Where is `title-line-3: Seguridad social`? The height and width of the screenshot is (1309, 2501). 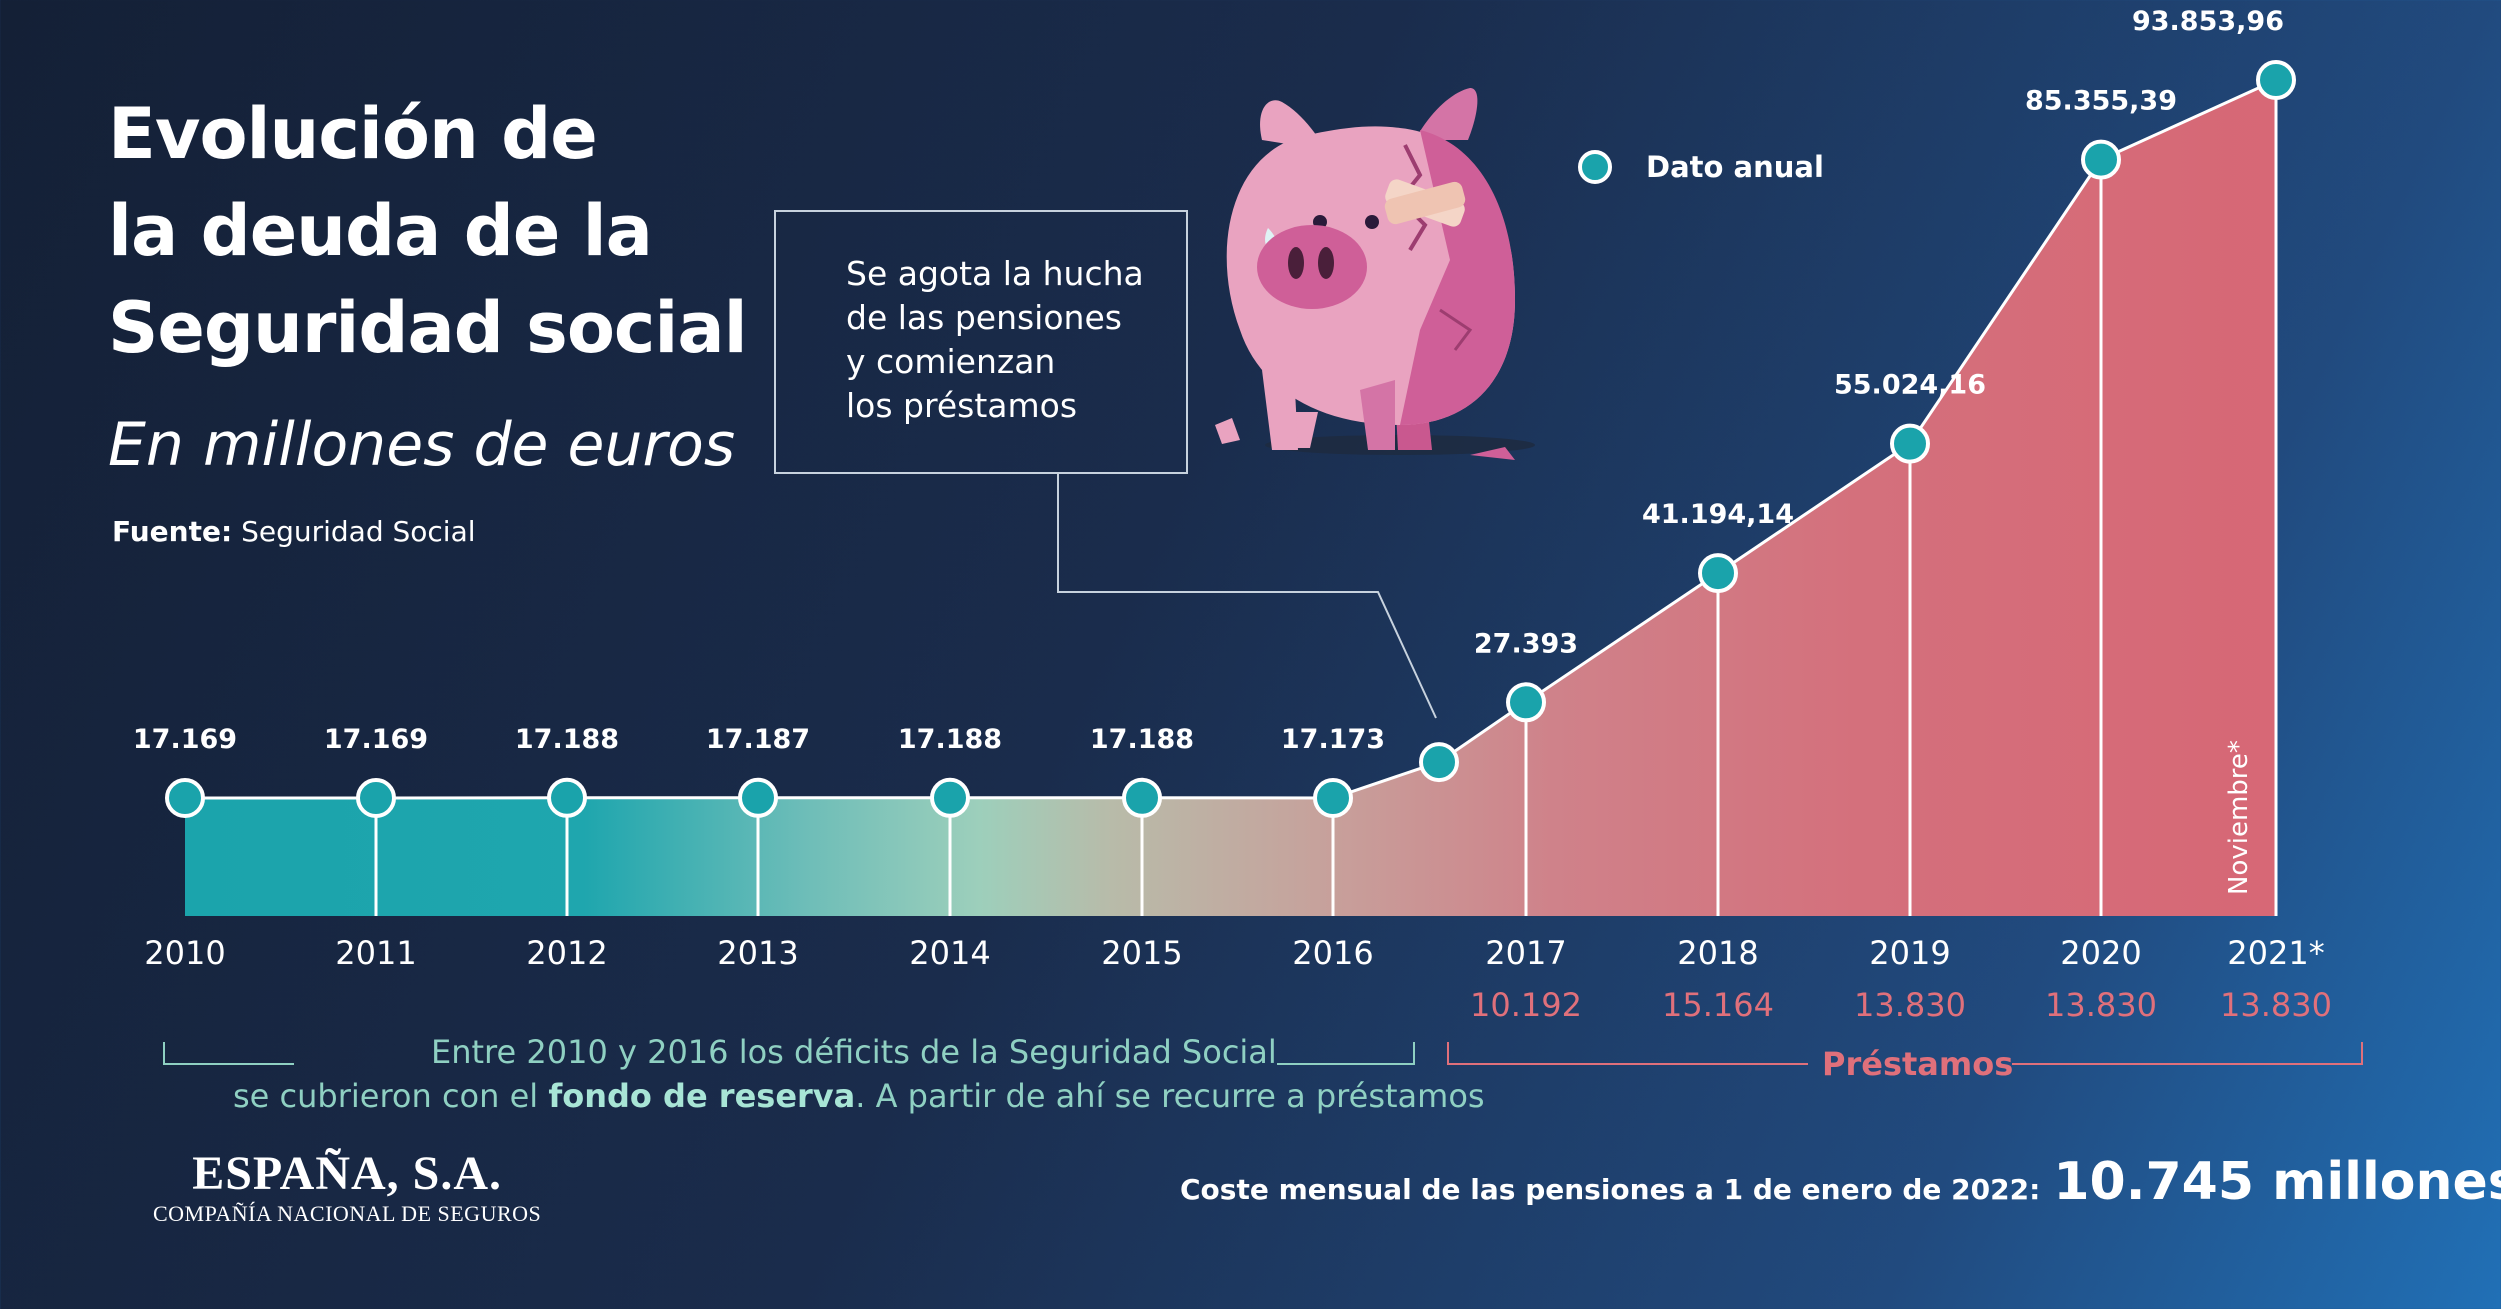 title-line-3: Seguridad social is located at coordinates (428, 328).